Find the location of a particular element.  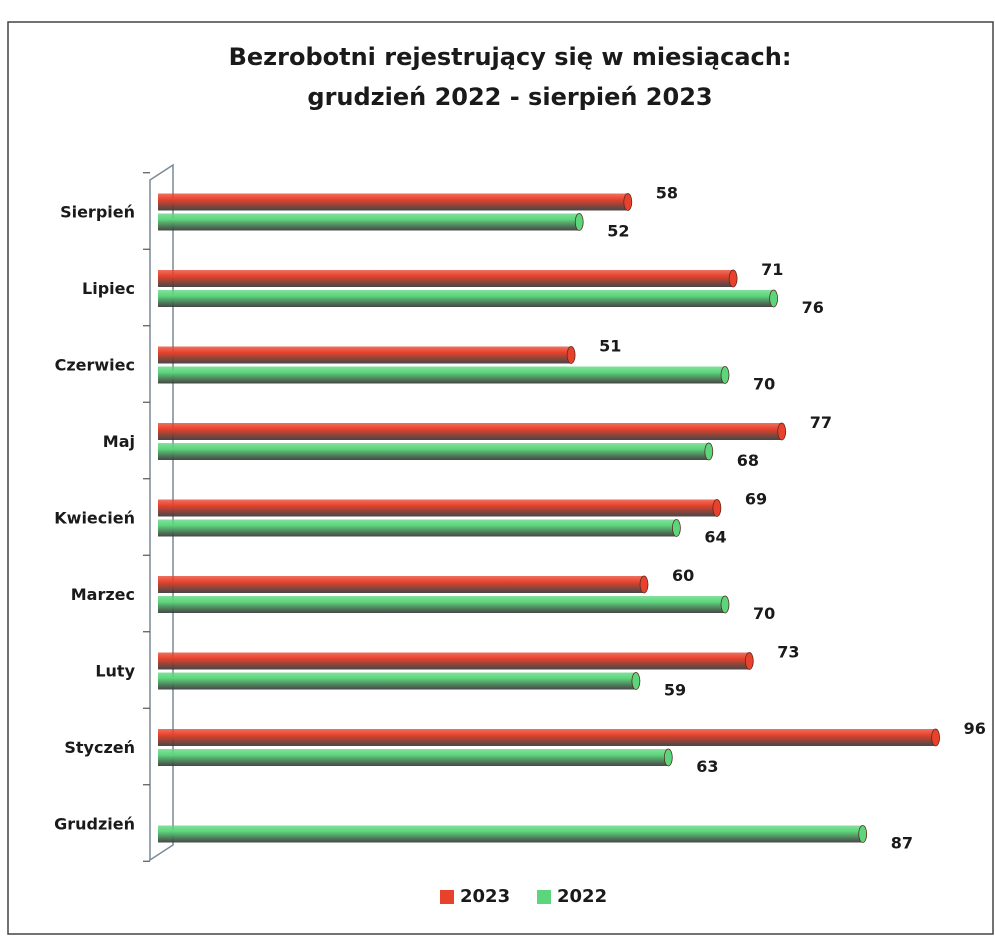

data-label: 68 is located at coordinates (748, 460).